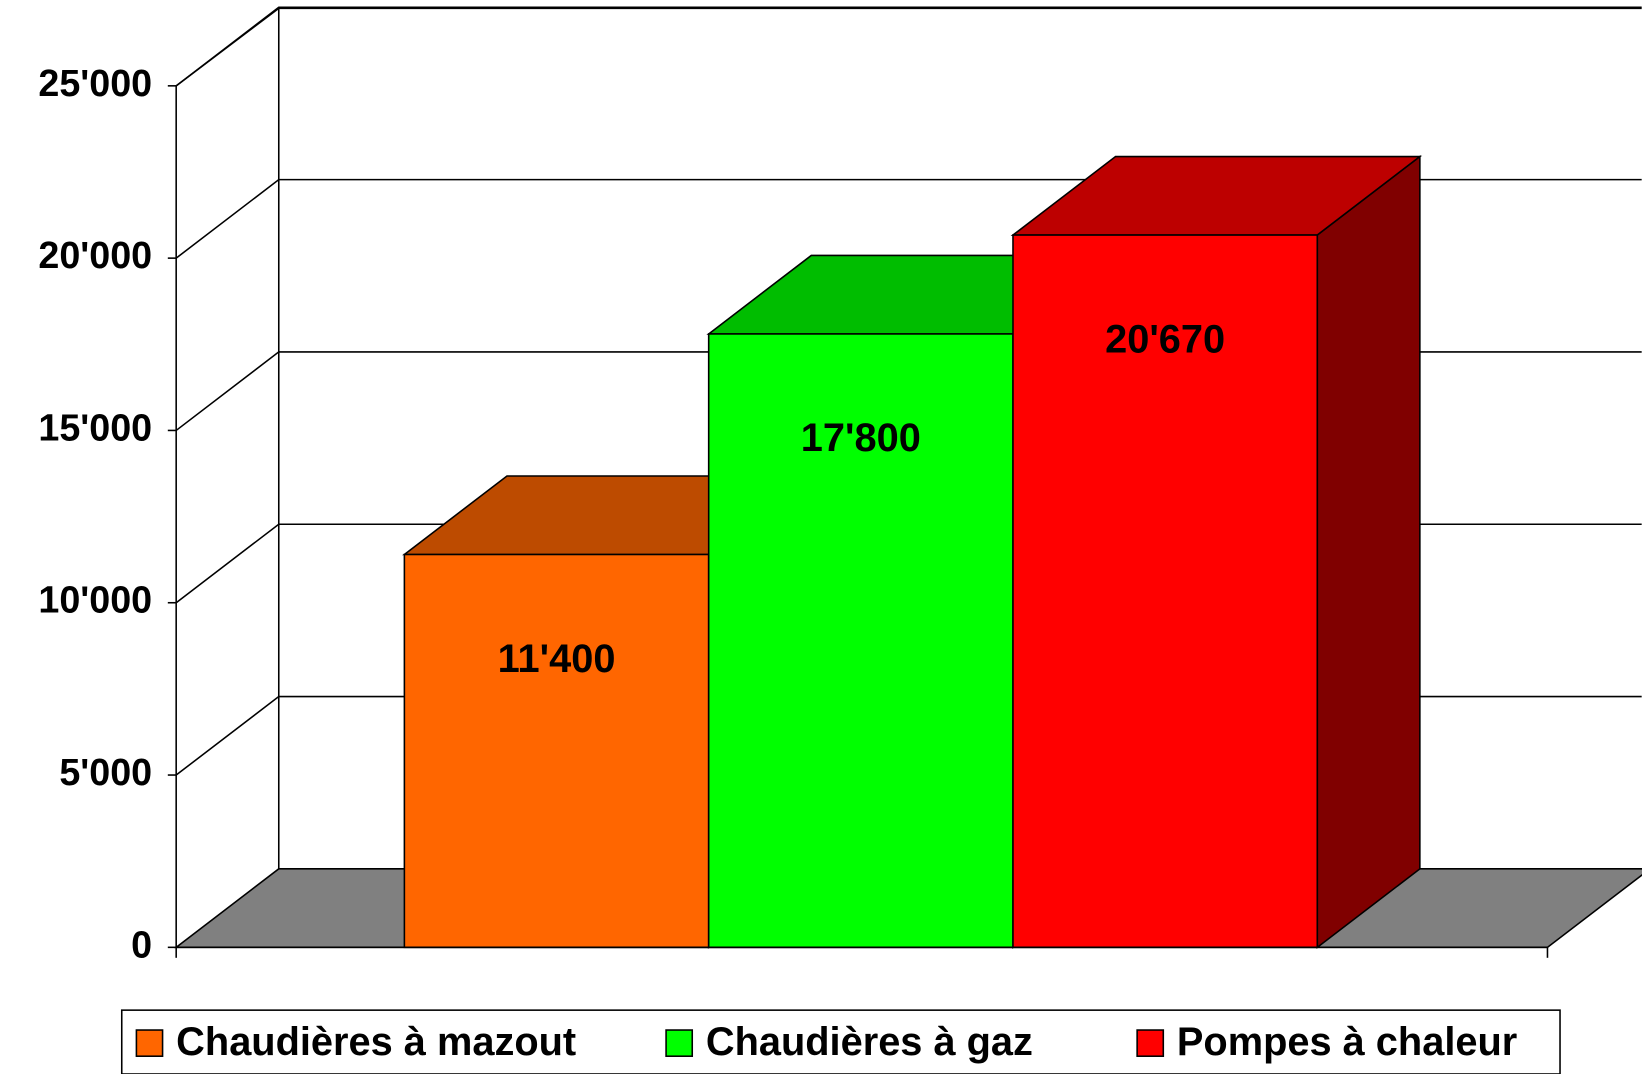 The image size is (1642, 1074). What do you see at coordinates (861, 438) in the screenshot?
I see `data-label: 17'800` at bounding box center [861, 438].